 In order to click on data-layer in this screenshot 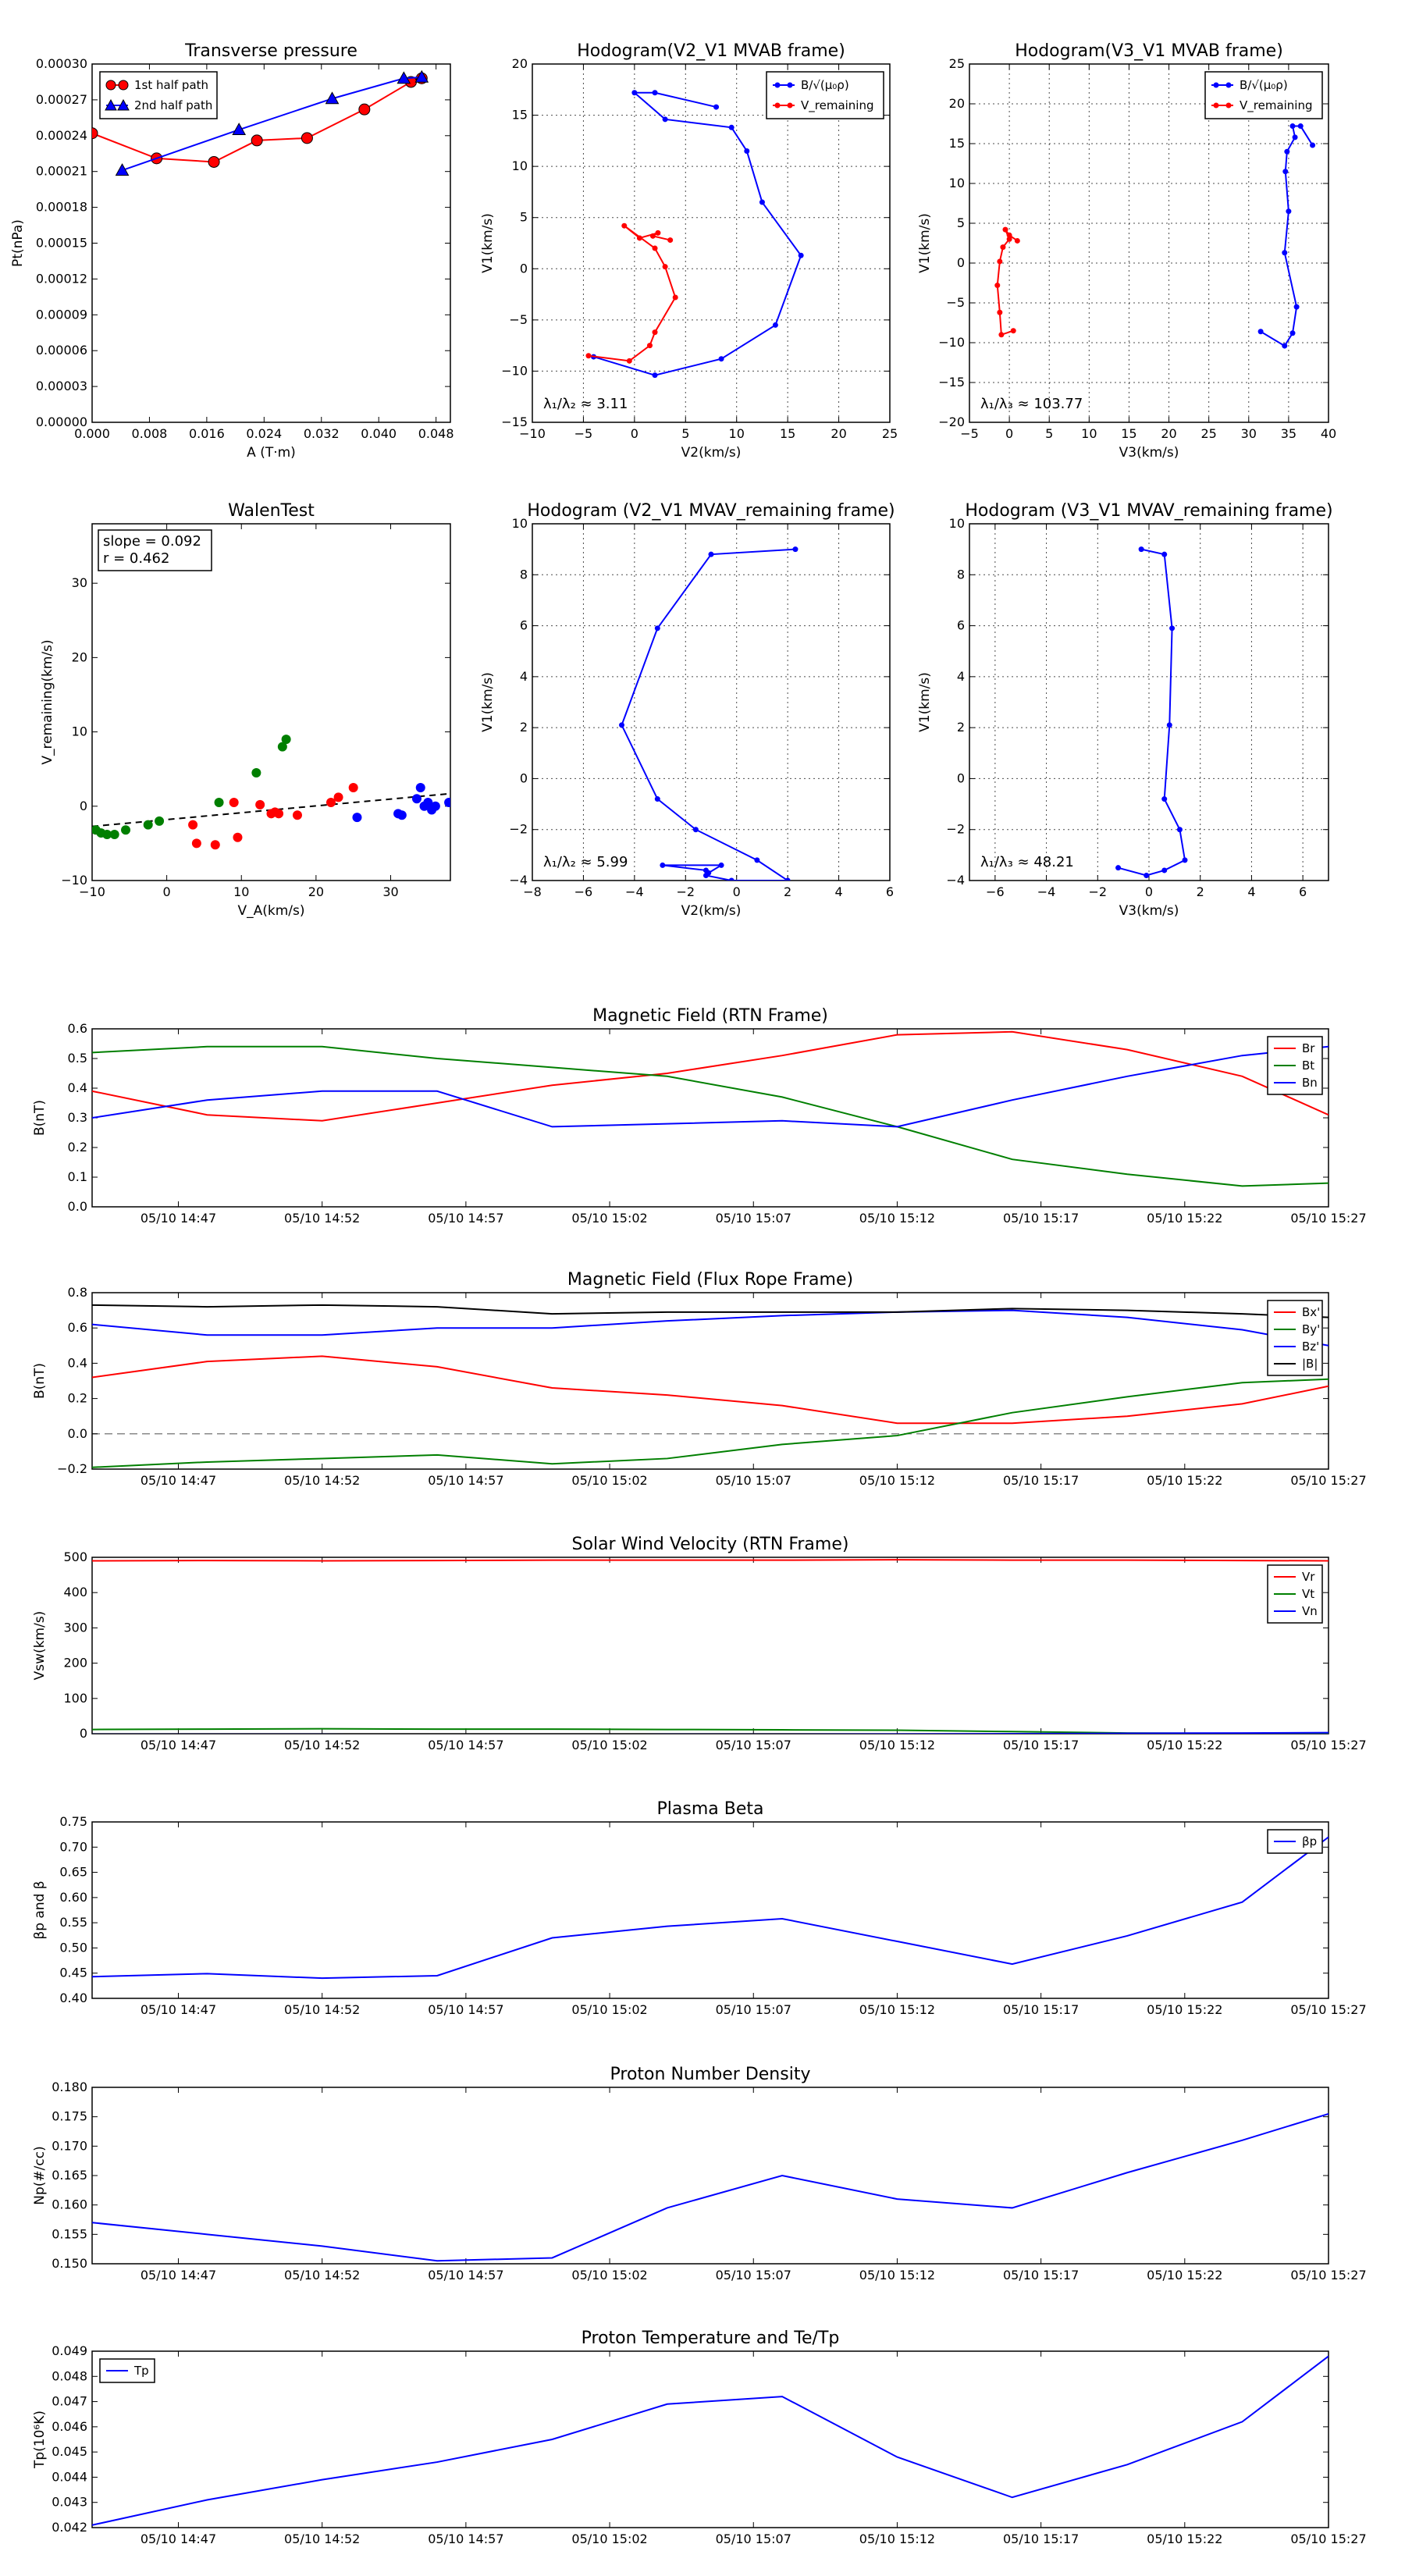, I will do `click(711, 1108)`.